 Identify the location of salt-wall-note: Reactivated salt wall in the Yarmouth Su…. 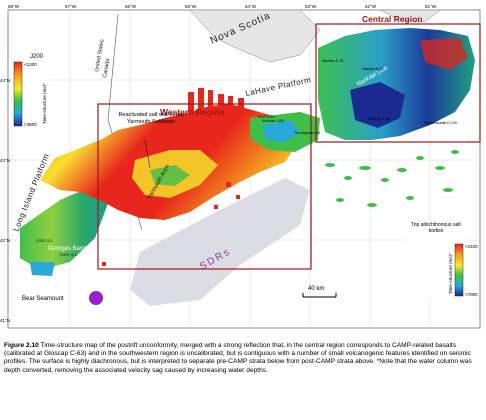
(151, 118).